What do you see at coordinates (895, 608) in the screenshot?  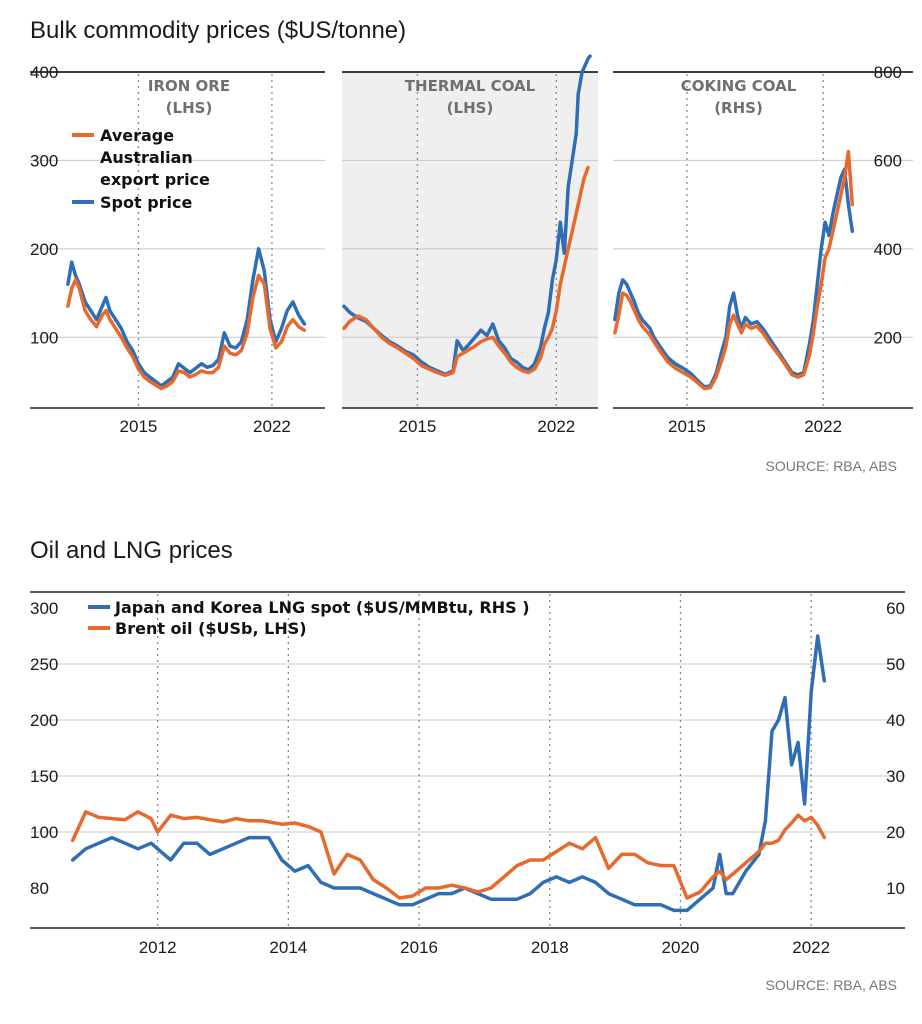 I see `y-tick-label-right: 60` at bounding box center [895, 608].